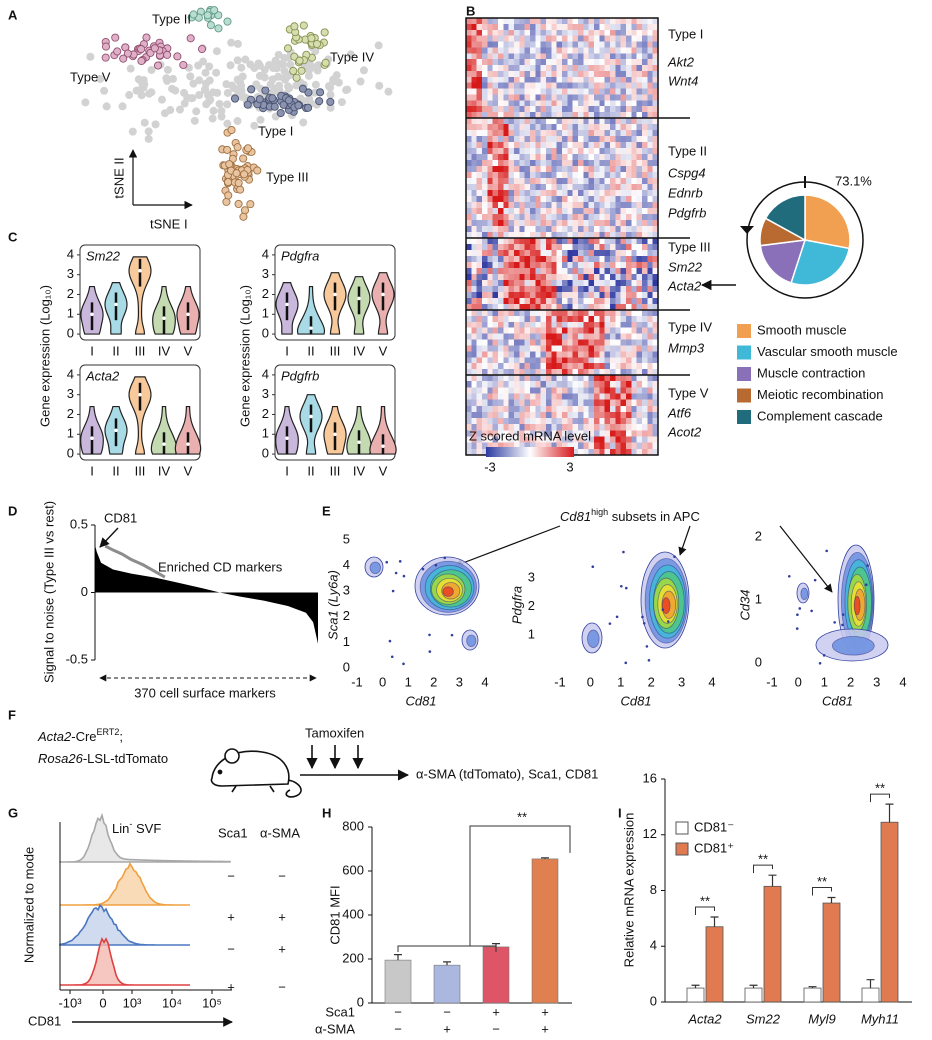  What do you see at coordinates (171, 18) in the screenshot?
I see `cluster-label: Type II` at bounding box center [171, 18].